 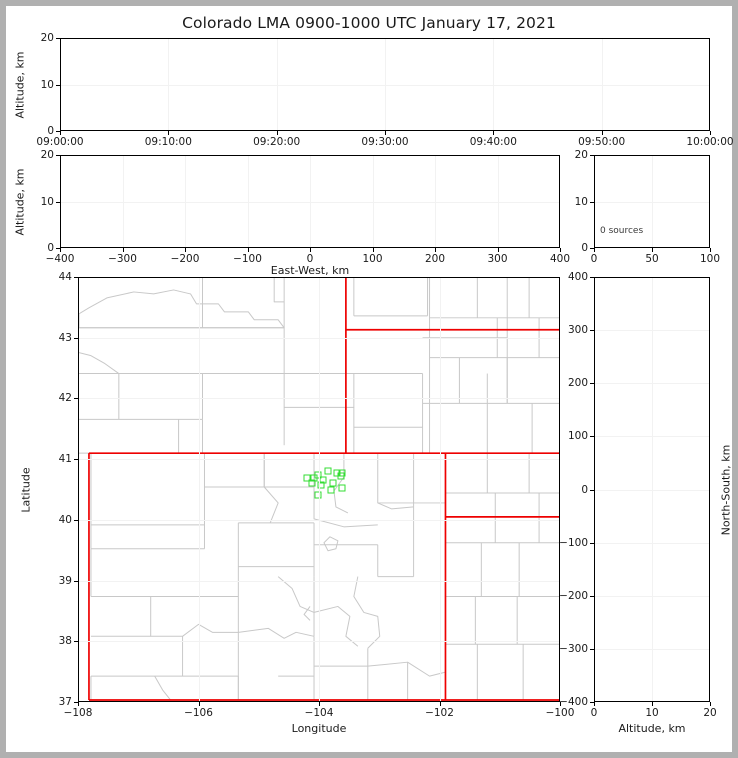 What do you see at coordinates (319, 713) in the screenshot?
I see `tick-label-x: −104` at bounding box center [319, 713].